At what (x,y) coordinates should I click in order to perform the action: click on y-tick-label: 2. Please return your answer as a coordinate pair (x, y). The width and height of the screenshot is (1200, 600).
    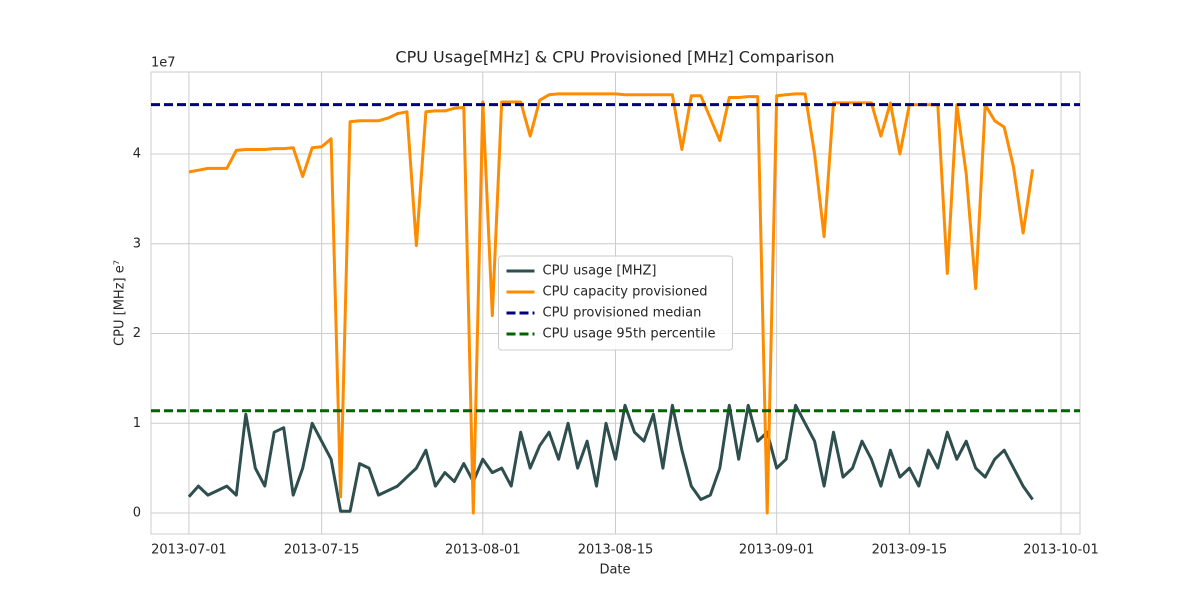
    Looking at the image, I should click on (137, 333).